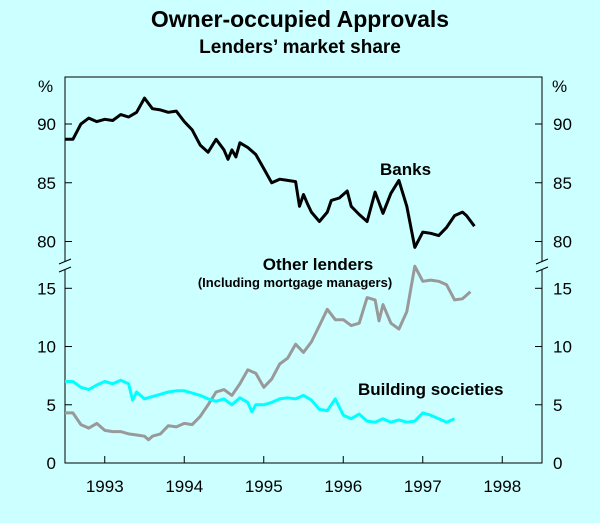 This screenshot has width=600, height=523. What do you see at coordinates (46, 124) in the screenshot?
I see `upper-y-tick-label-left: 90` at bounding box center [46, 124].